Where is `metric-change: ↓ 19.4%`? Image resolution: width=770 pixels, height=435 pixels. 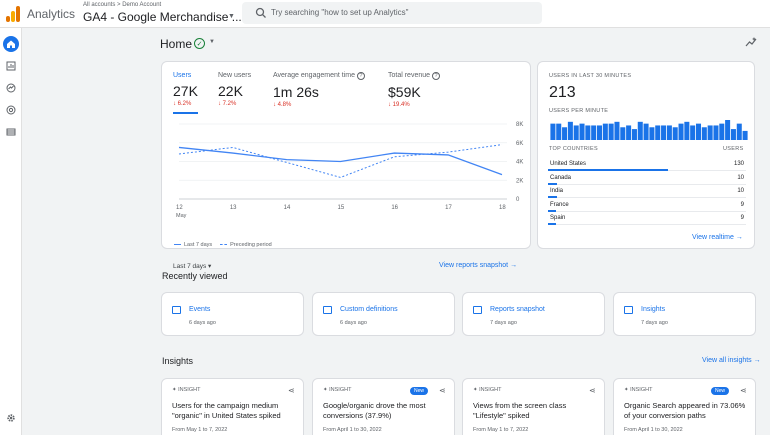
metric-change: ↓ 19.4% is located at coordinates (399, 105).